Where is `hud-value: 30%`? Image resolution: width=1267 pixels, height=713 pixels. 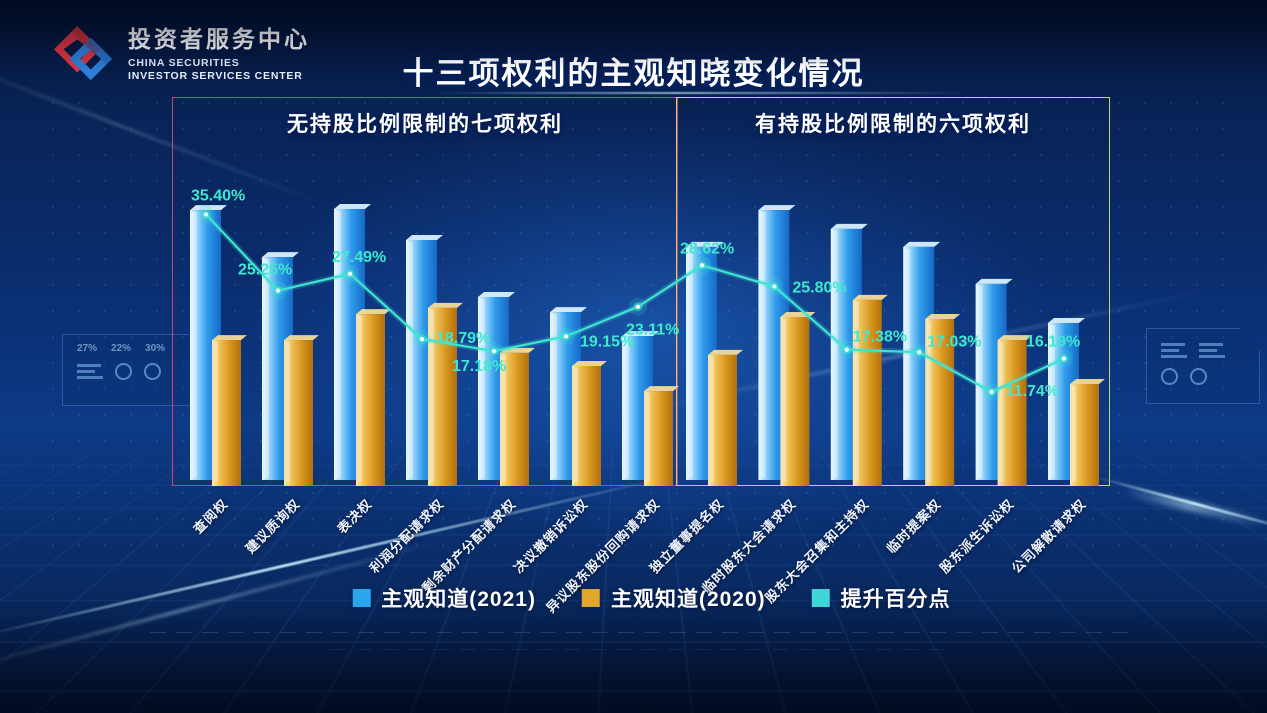 hud-value: 30% is located at coordinates (155, 348).